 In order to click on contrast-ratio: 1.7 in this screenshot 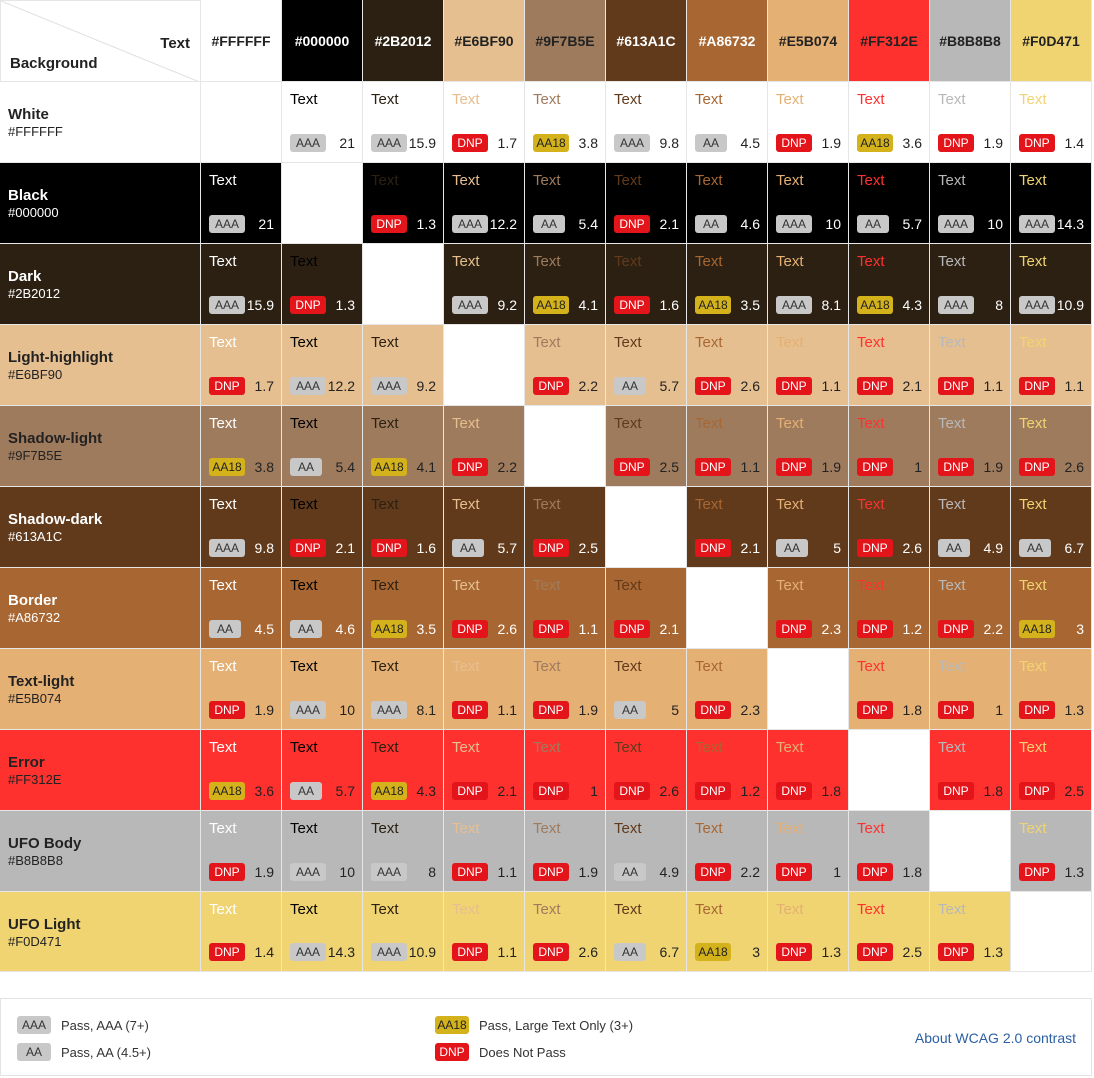, I will do `click(264, 386)`.